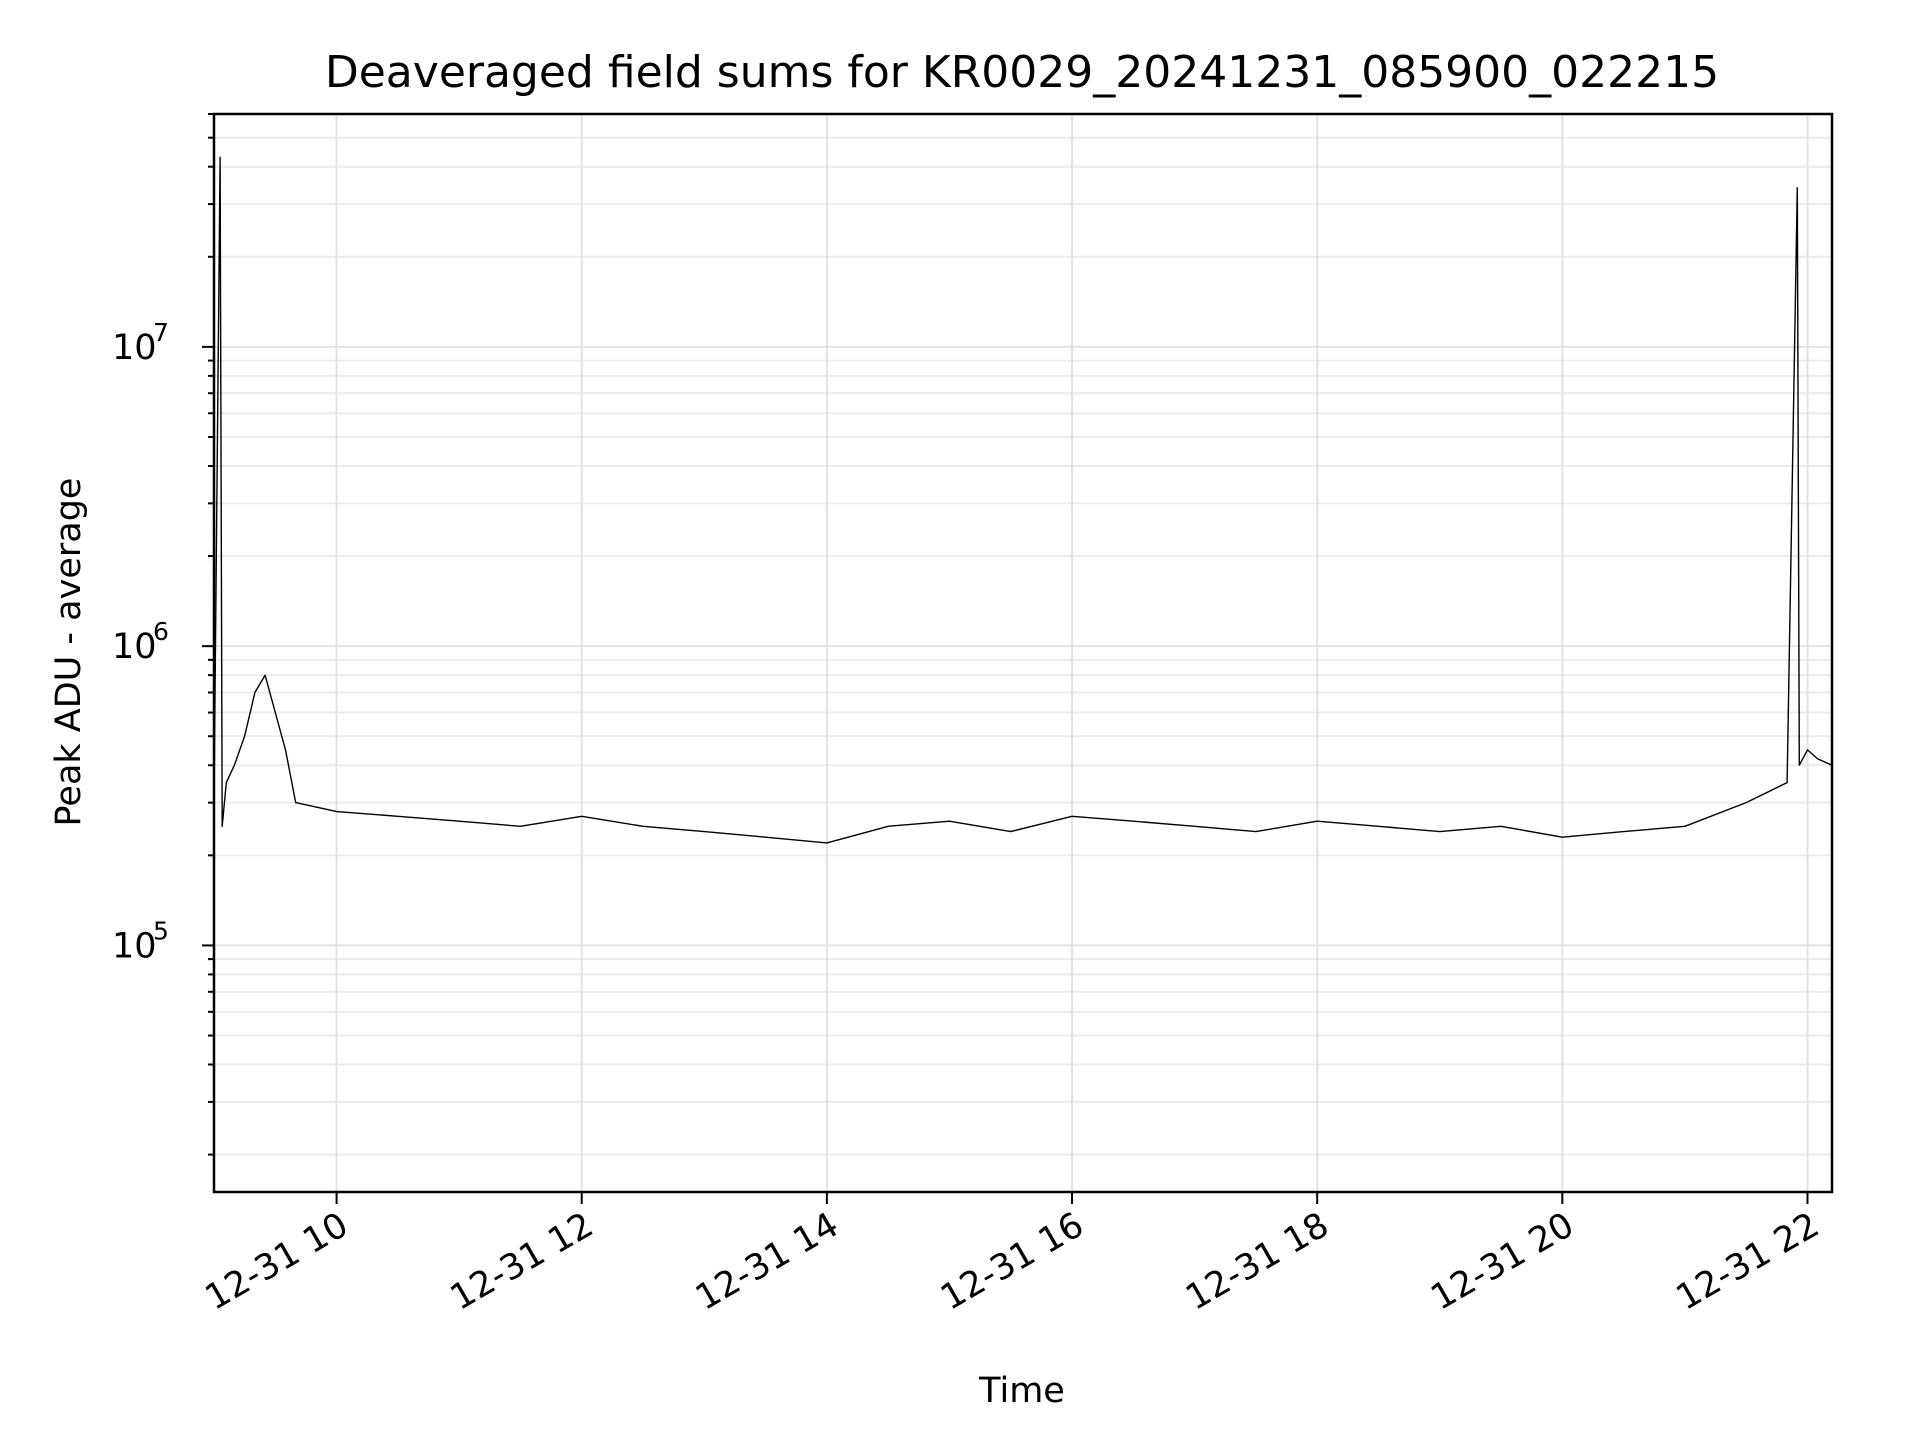 Image resolution: width=1920 pixels, height=1440 pixels. I want to click on x-axis-label: Time, so click(1021, 1391).